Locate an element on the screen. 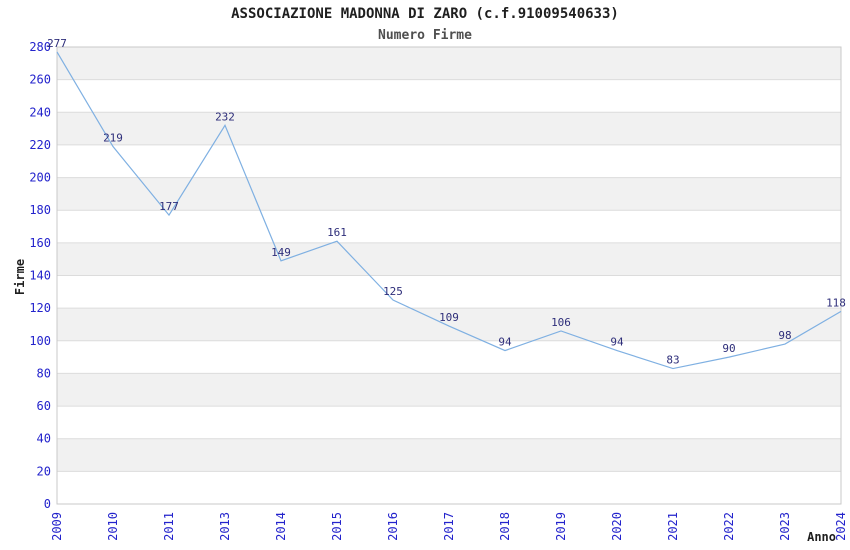 The height and width of the screenshot is (550, 850). data-point-label: 219 is located at coordinates (113, 138).